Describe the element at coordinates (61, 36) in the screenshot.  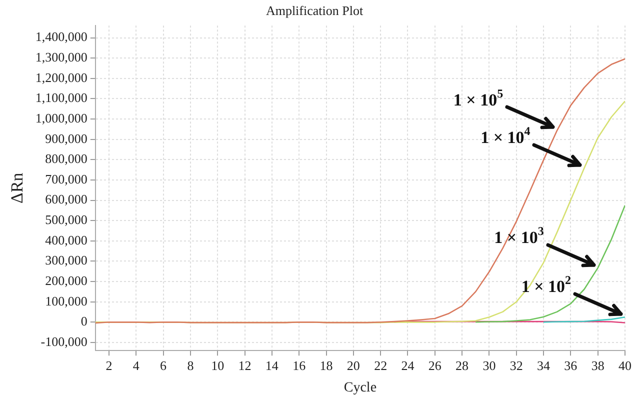
I see `y-tick-label: 1,400,000` at that location.